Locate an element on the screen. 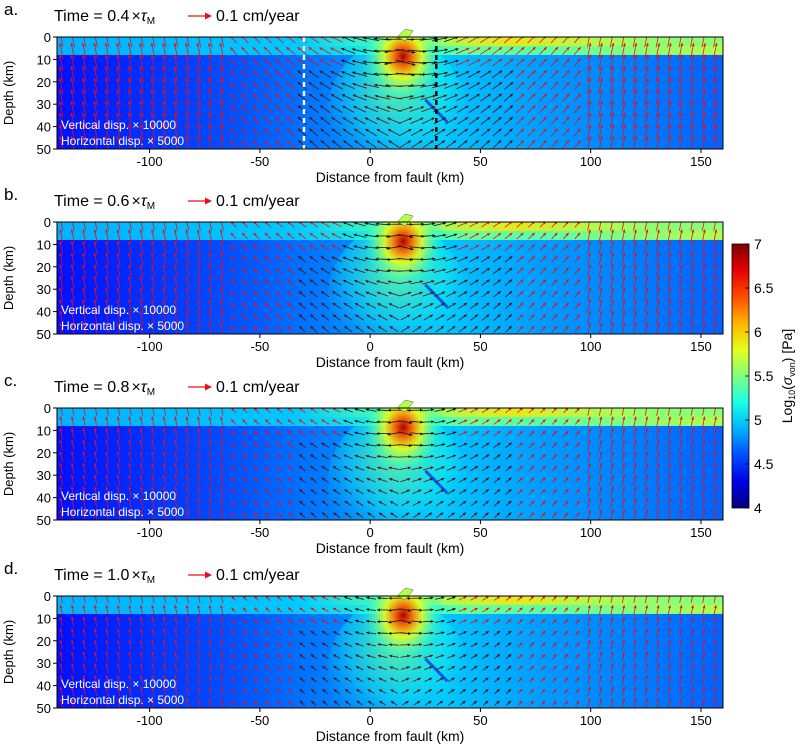  x-tick-label: 50 is located at coordinates (480, 720).